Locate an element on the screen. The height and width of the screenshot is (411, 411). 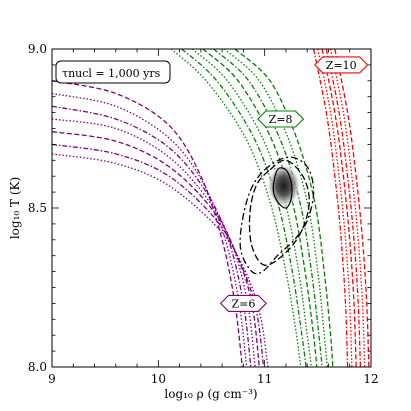
x-tick-label: 12 is located at coordinates (370, 379).